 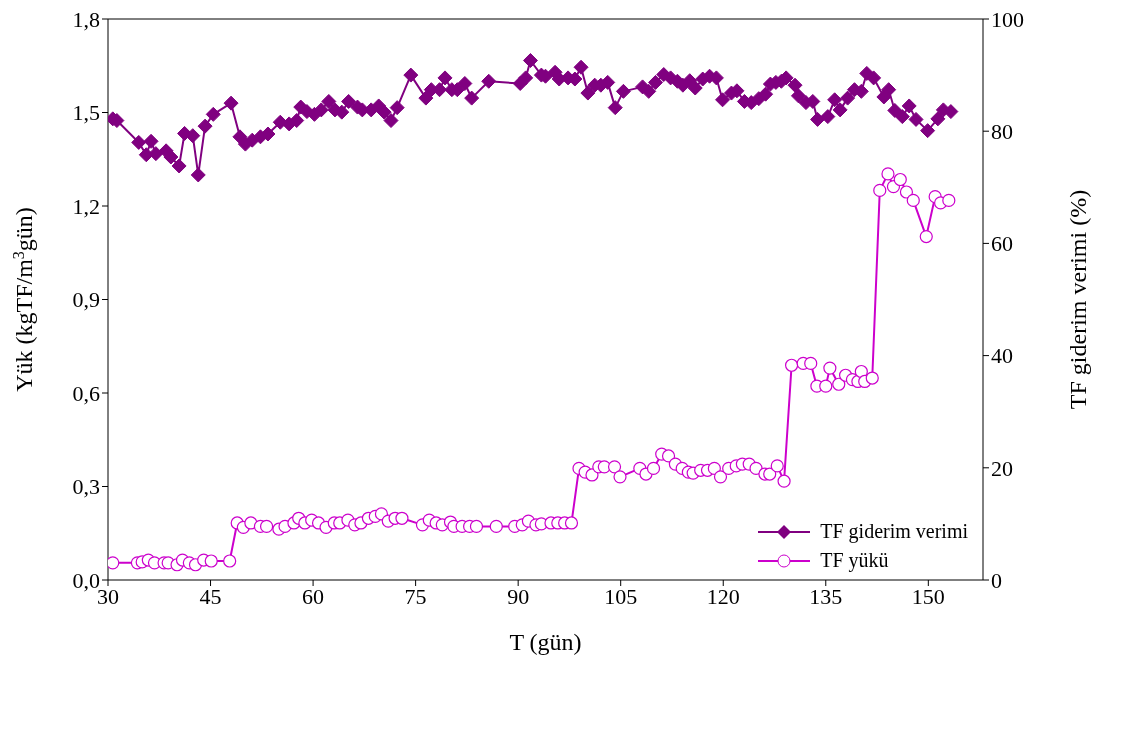 I want to click on x-tick-label: 60, so click(x=313, y=596).